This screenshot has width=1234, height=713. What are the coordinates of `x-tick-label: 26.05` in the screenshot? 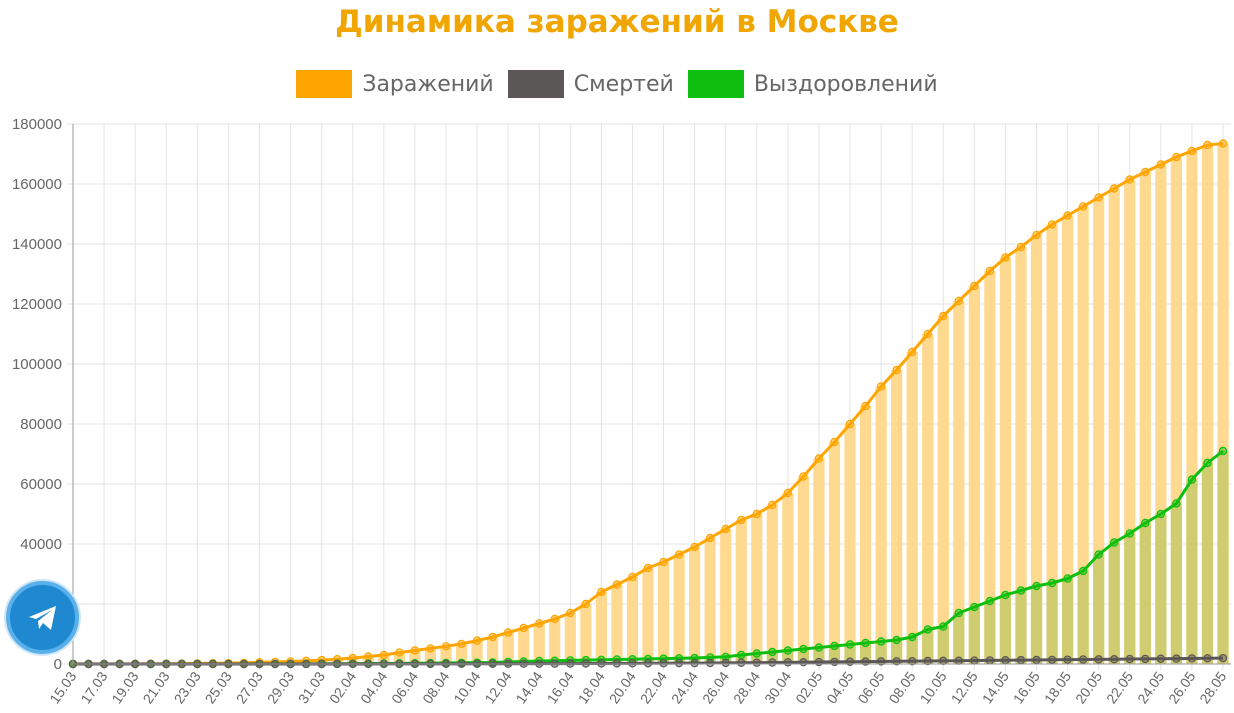 It's located at (1181, 687).